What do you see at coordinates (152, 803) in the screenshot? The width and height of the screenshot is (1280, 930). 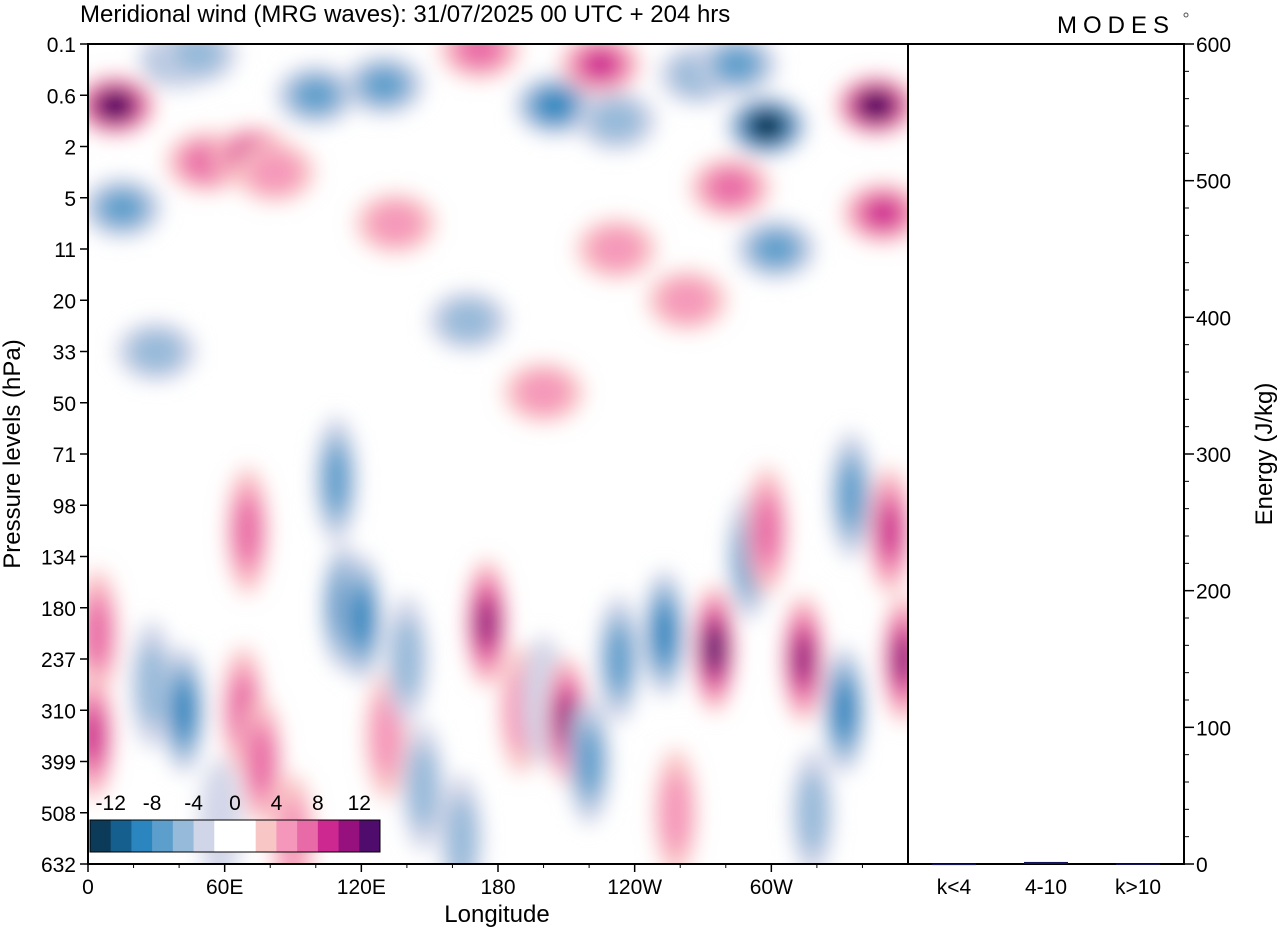 I see `colorbar-label: -8` at bounding box center [152, 803].